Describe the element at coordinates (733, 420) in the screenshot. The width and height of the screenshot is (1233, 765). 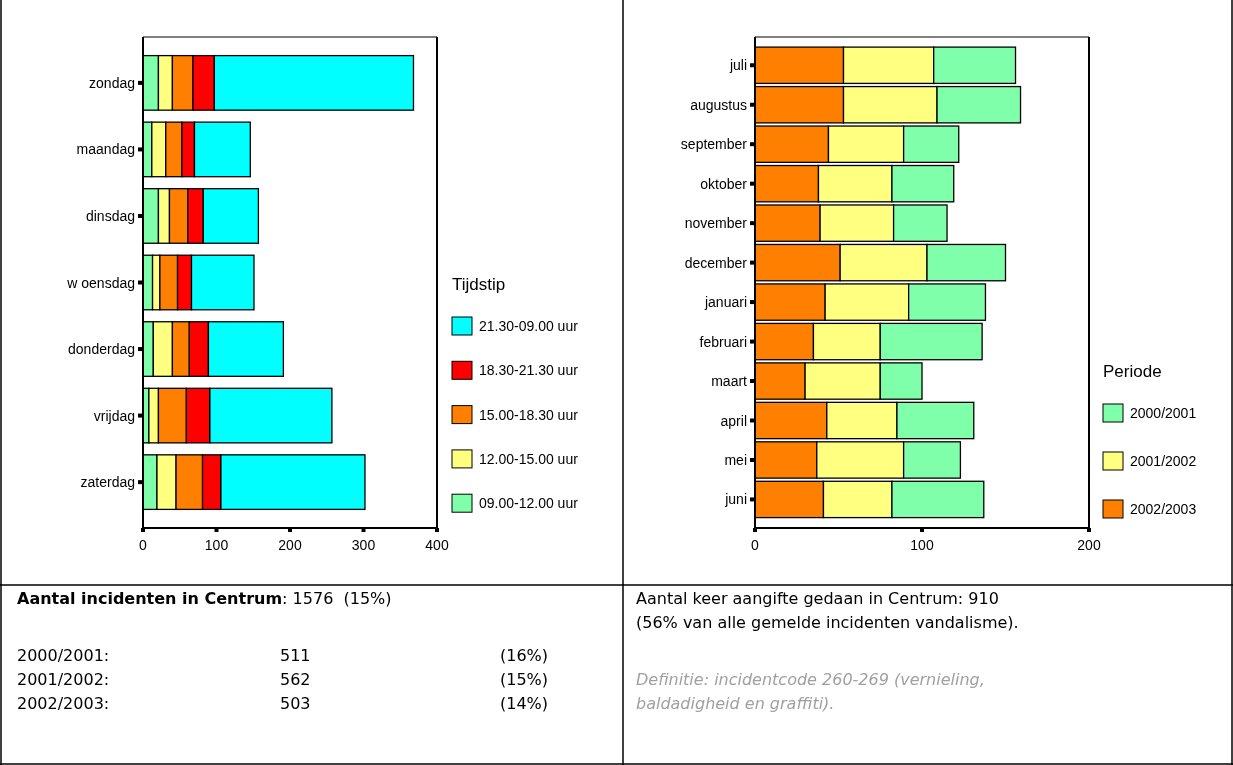
I see `y-tick-label: april` at that location.